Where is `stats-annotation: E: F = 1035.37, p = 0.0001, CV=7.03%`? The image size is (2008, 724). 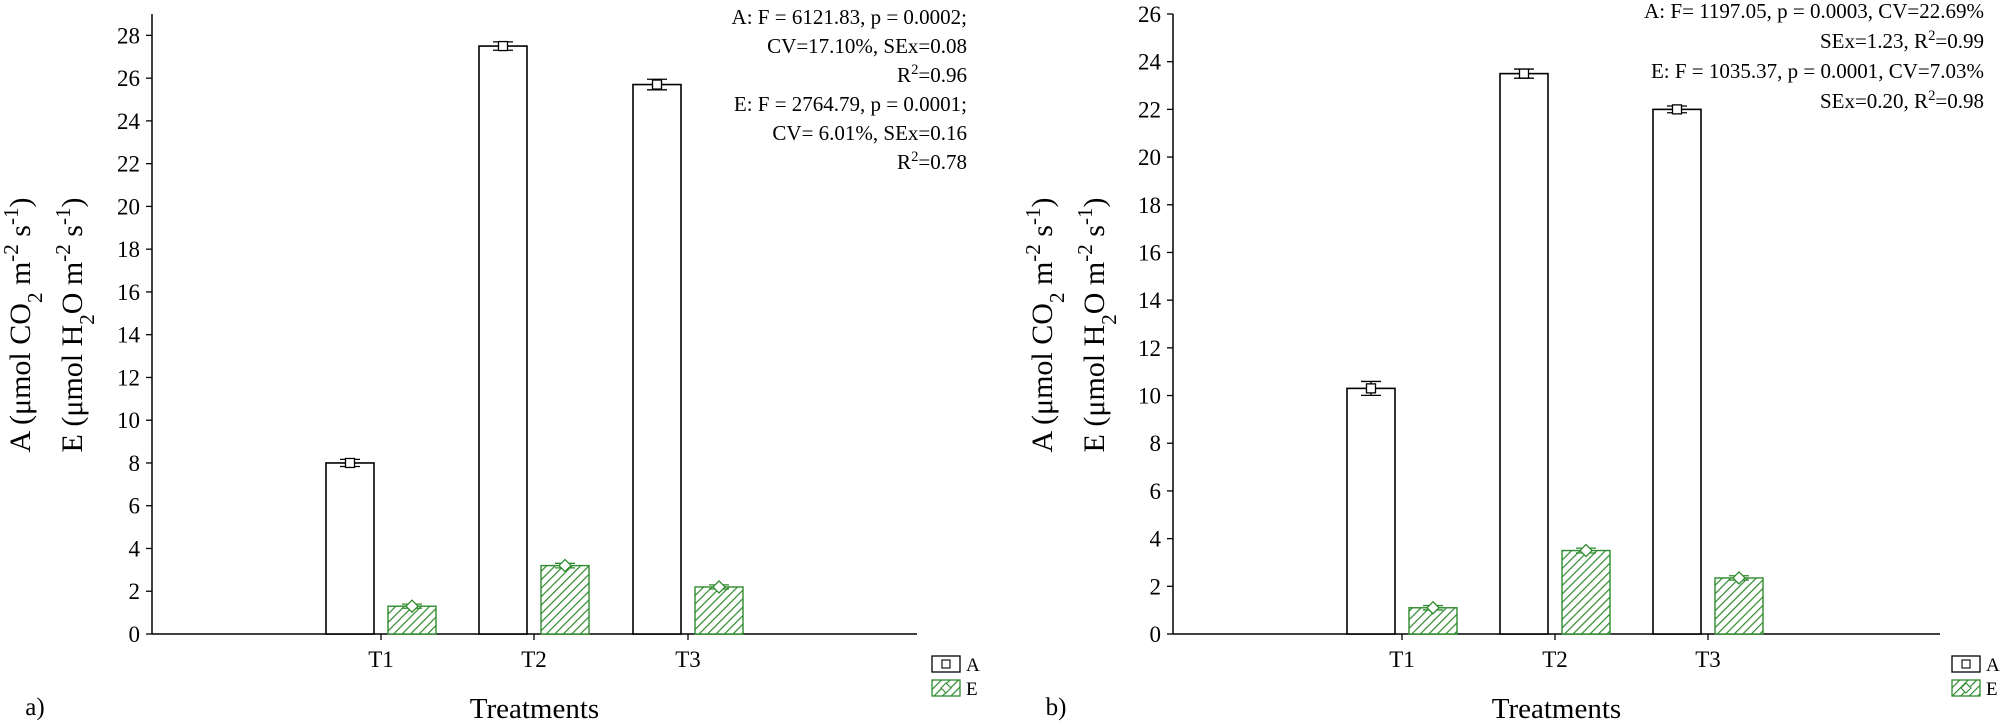 stats-annotation: E: F = 1035.37, p = 0.0001, CV=7.03% is located at coordinates (1817, 71).